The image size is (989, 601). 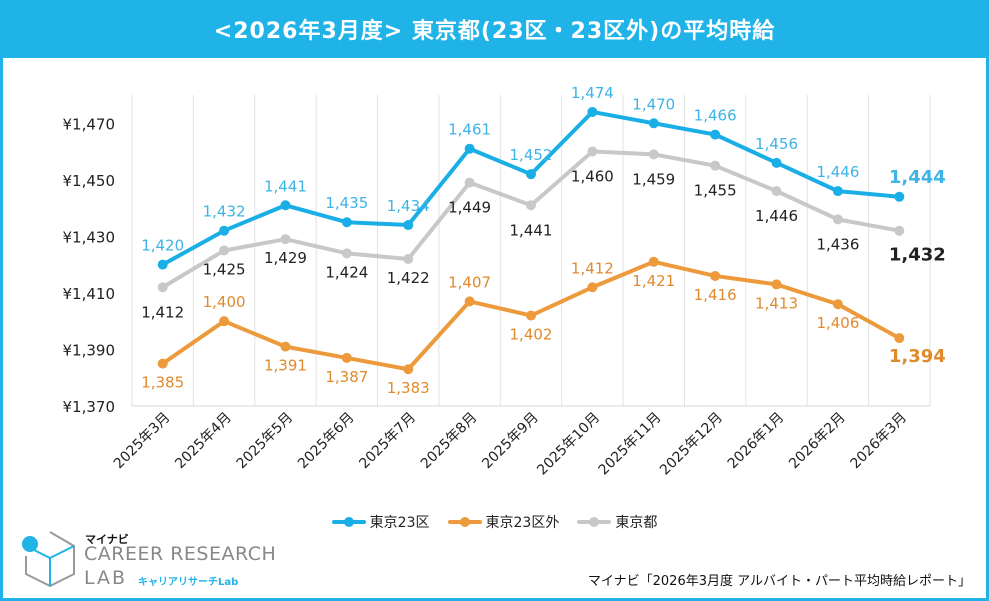 I want to click on data-label: 1,444, so click(x=917, y=177).